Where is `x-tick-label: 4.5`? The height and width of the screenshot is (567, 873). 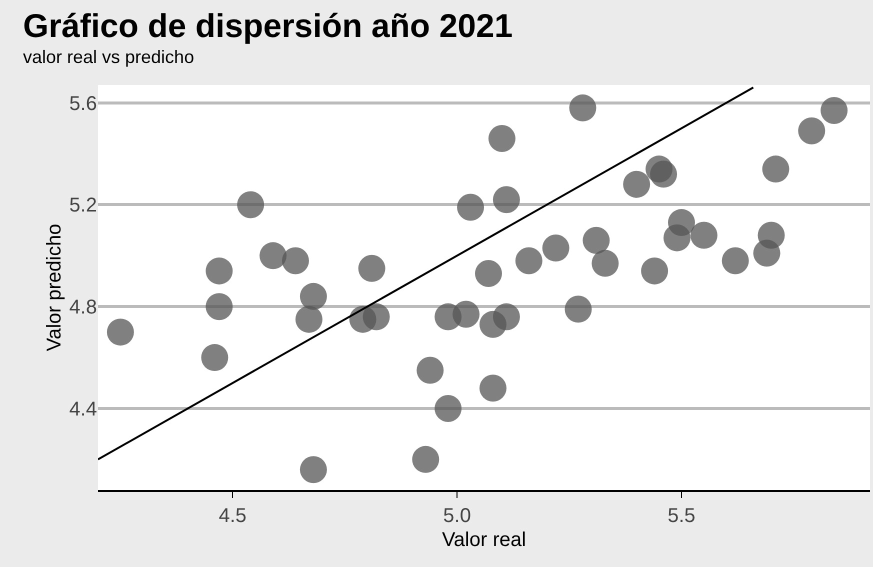
x-tick-label: 4.5 is located at coordinates (232, 516).